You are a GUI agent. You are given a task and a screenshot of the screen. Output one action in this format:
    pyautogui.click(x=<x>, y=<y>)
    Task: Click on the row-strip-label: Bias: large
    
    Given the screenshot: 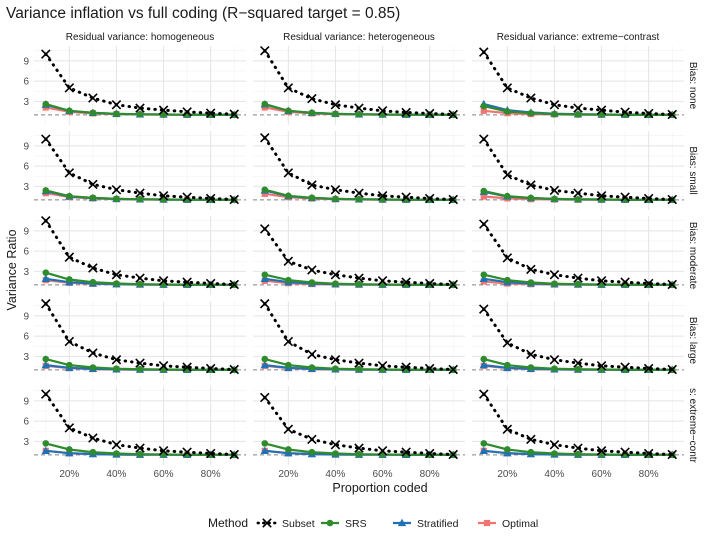 What is the action you would take?
    pyautogui.click(x=692, y=341)
    